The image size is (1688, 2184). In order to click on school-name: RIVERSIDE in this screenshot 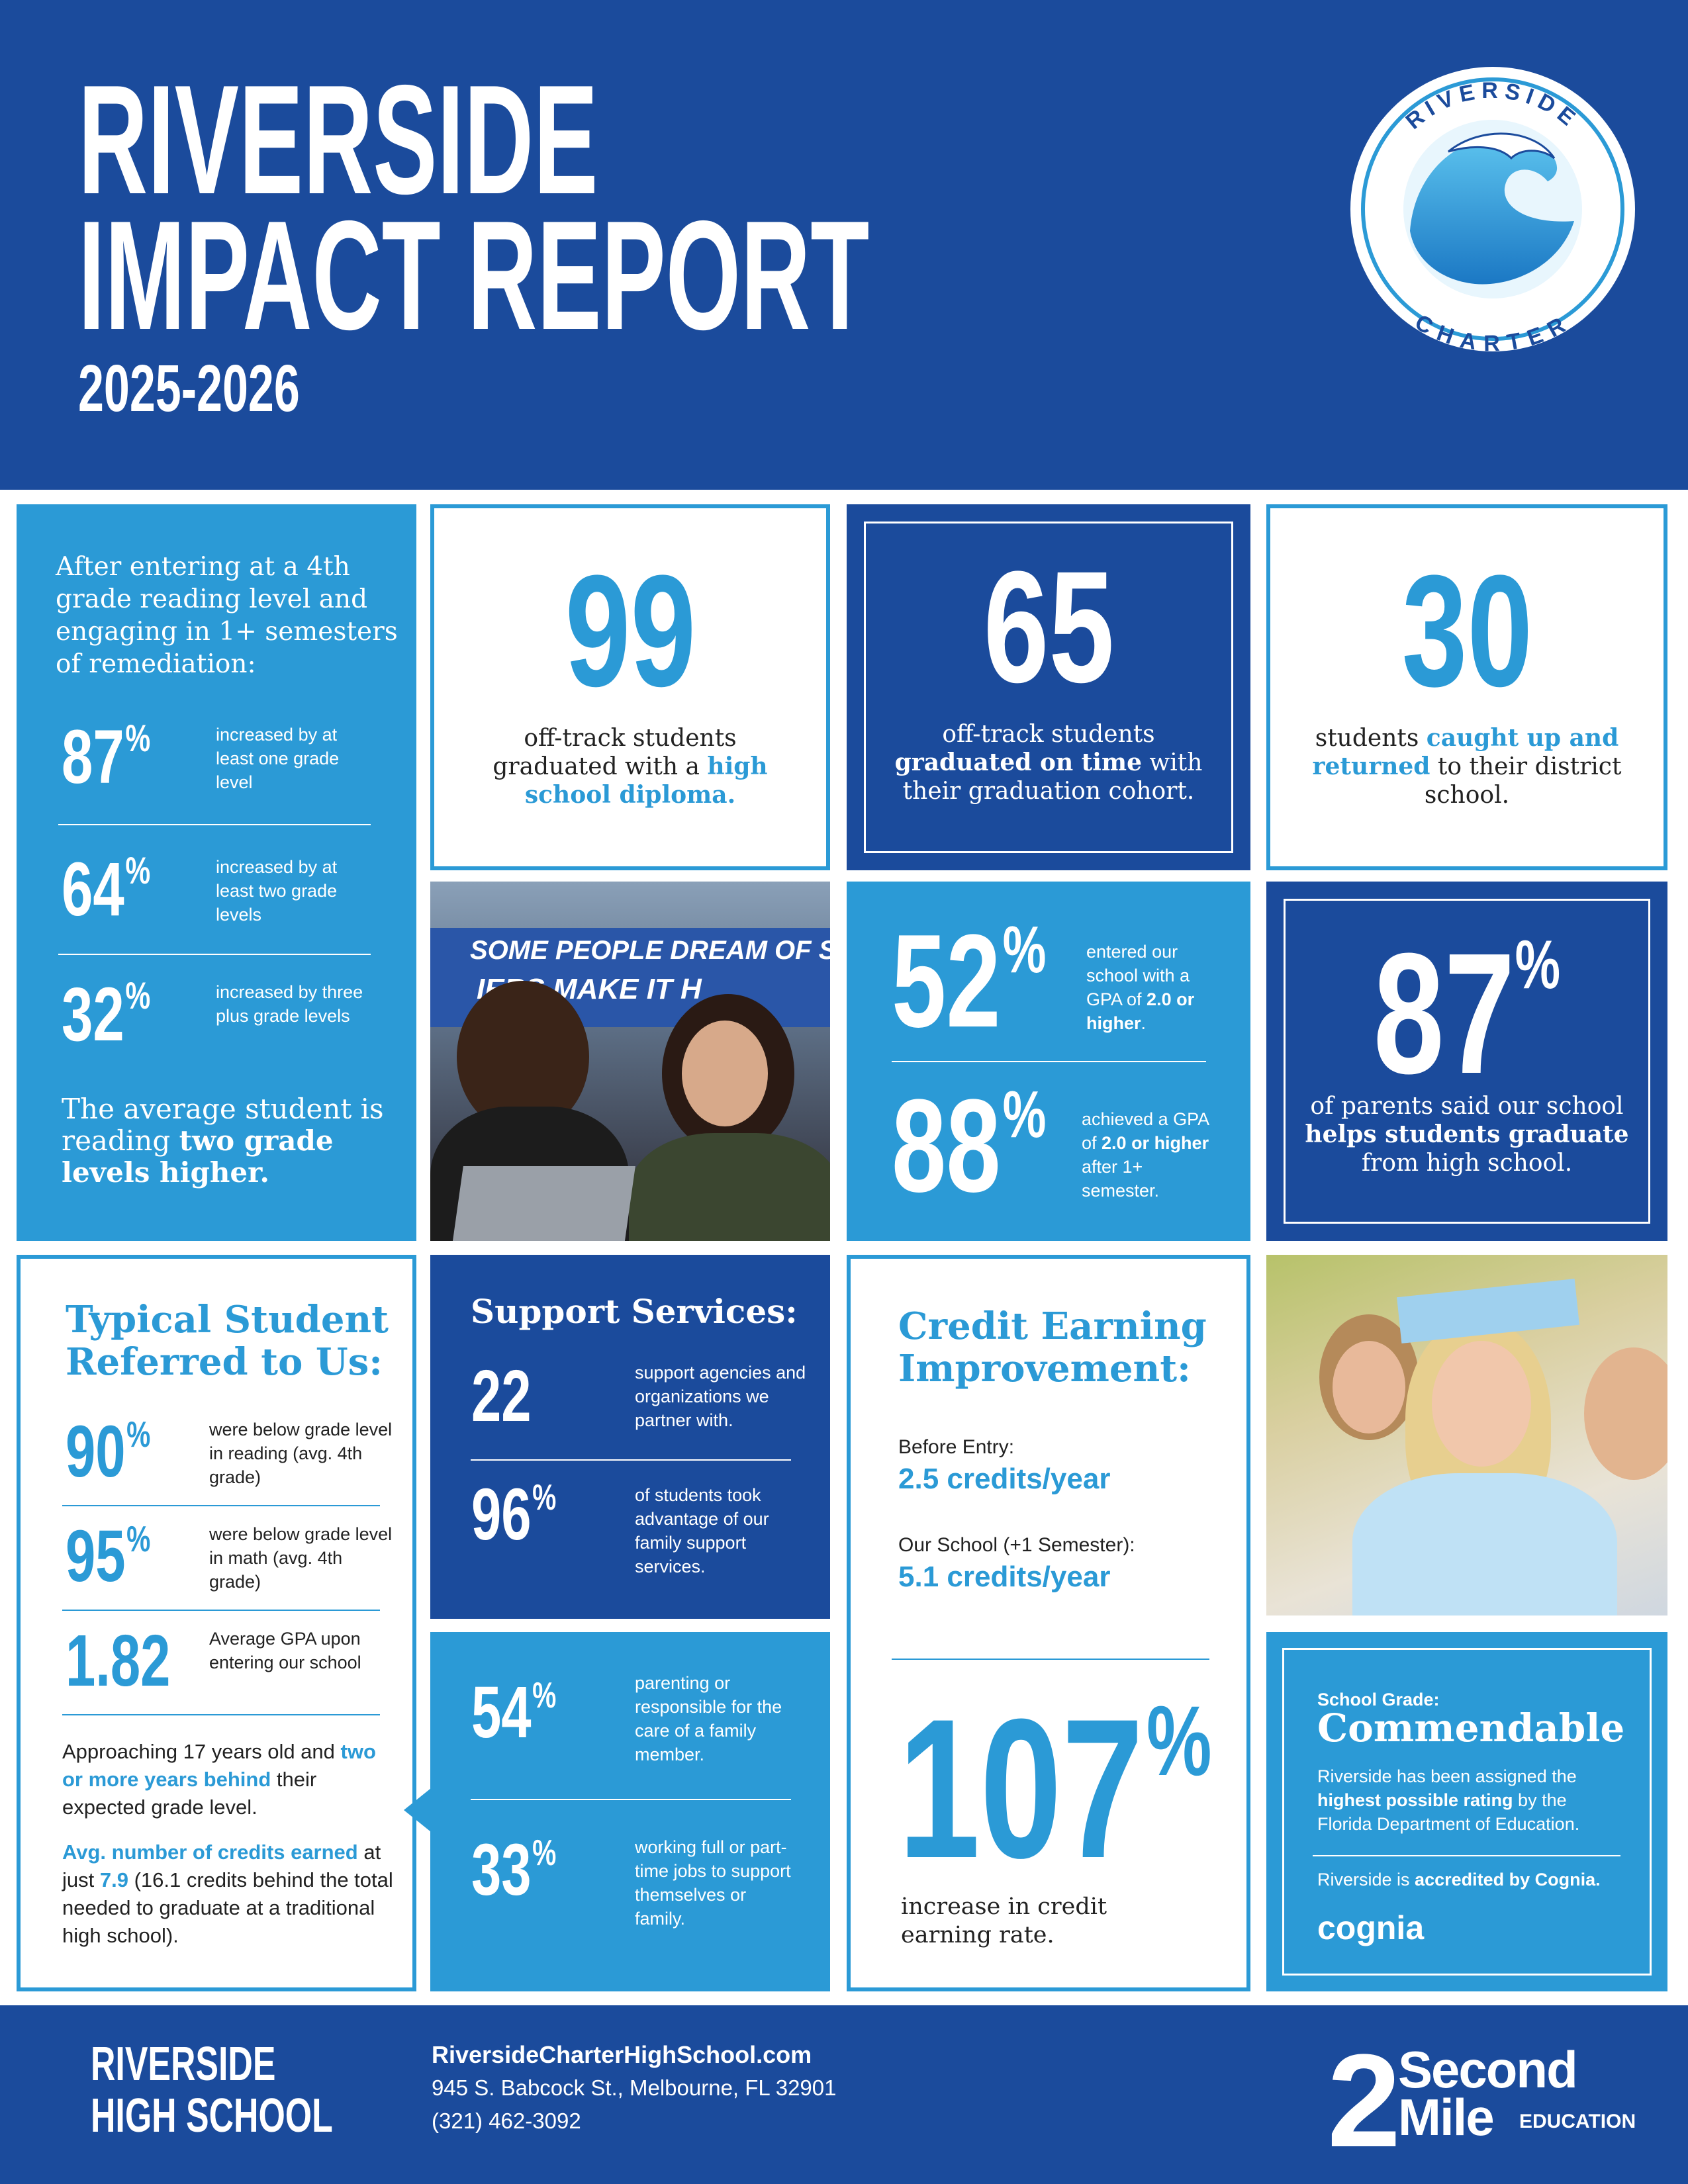, I will do `click(183, 2064)`.